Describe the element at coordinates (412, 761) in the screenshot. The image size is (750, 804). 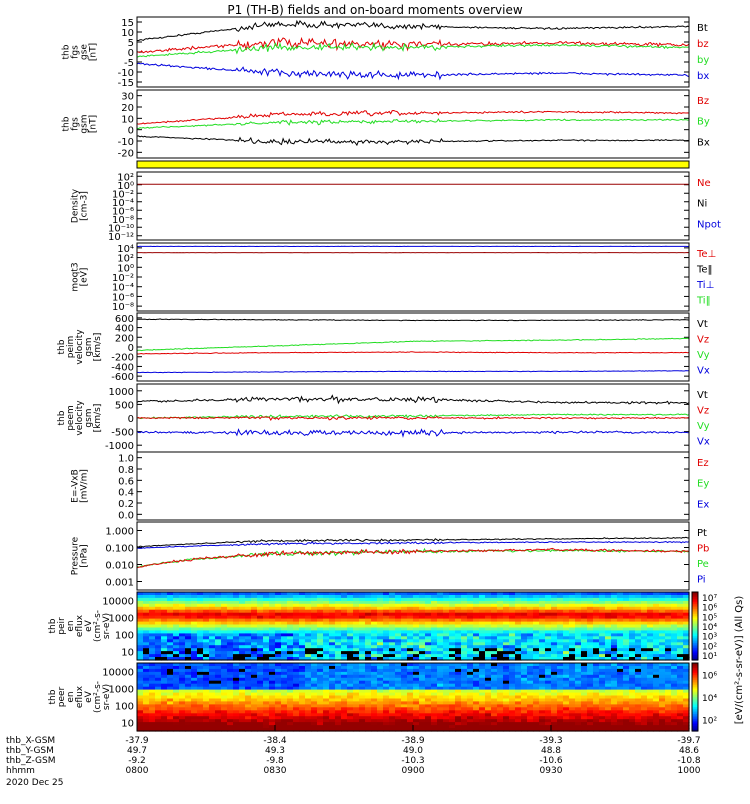
I see `xaxis-value: -10.3` at that location.